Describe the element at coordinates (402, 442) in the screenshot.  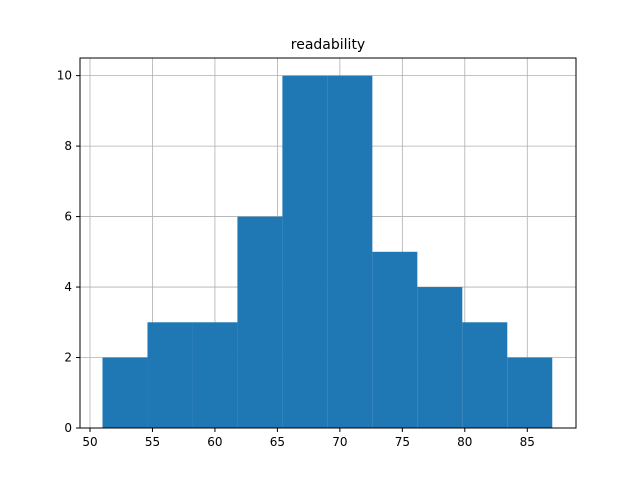
I see `x-tick-label: 75` at that location.